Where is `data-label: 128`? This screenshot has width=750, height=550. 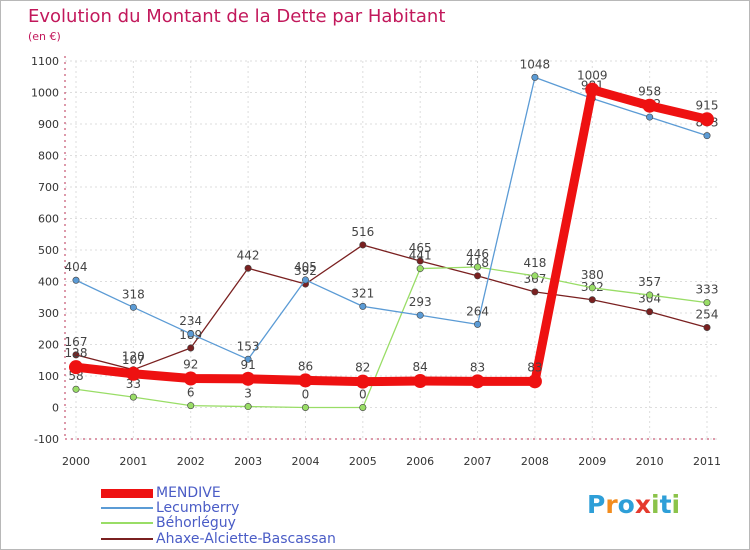 data-label: 128 is located at coordinates (76, 353).